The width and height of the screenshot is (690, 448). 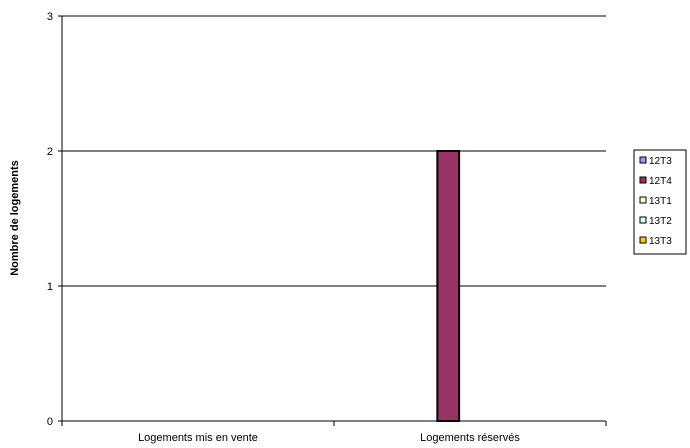 What do you see at coordinates (660, 221) in the screenshot?
I see `legend-label: 13T2` at bounding box center [660, 221].